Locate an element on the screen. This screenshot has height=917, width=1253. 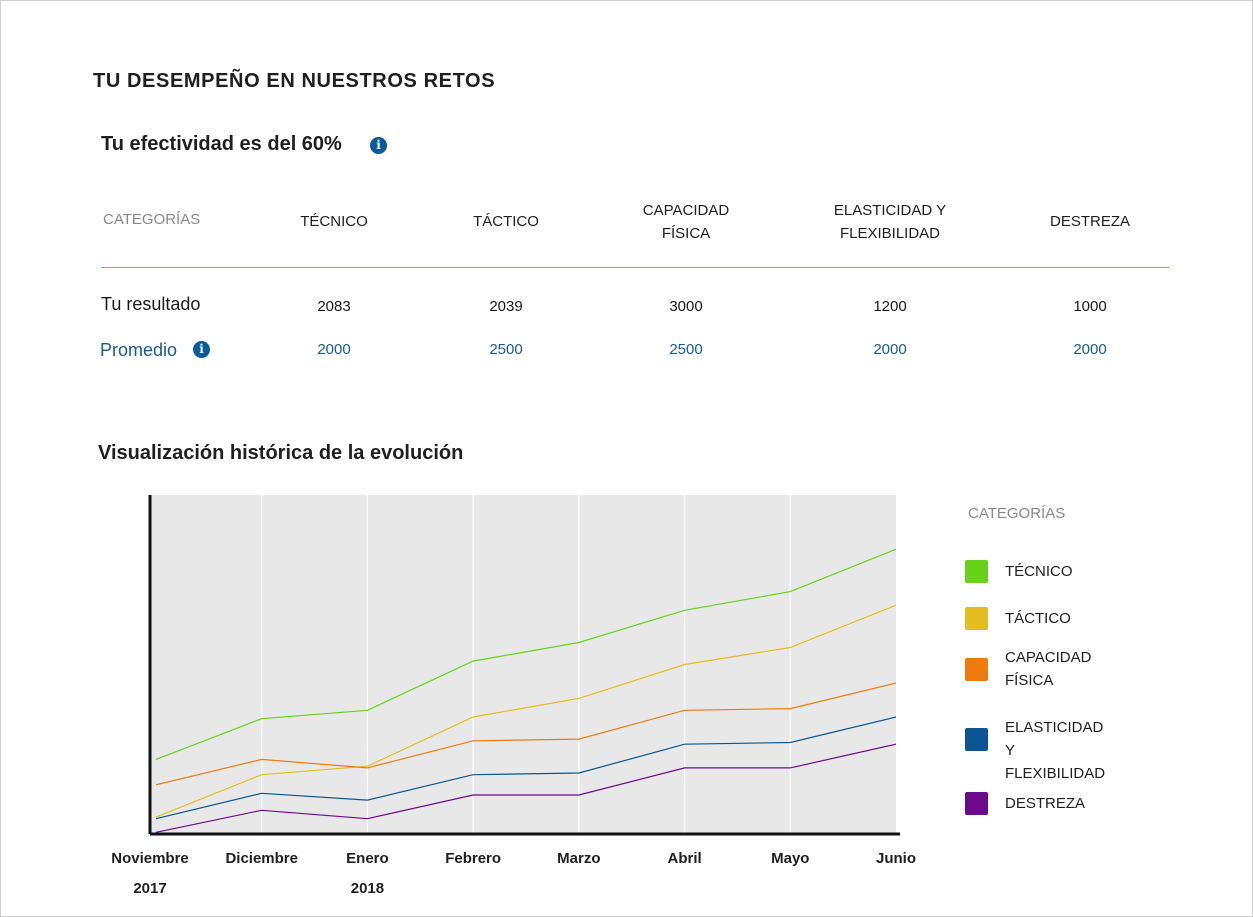
result-elasticidad: 1200 is located at coordinates (890, 306).